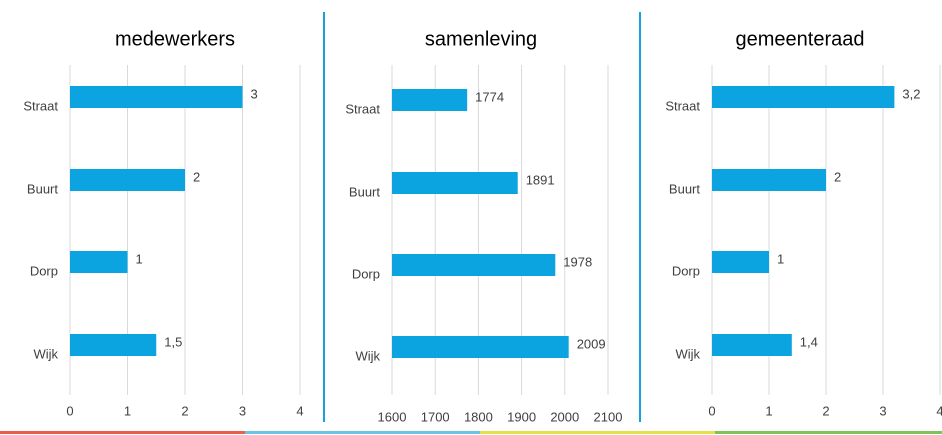 The image size is (942, 435). What do you see at coordinates (591, 343) in the screenshot?
I see `data-label: 2009` at bounding box center [591, 343].